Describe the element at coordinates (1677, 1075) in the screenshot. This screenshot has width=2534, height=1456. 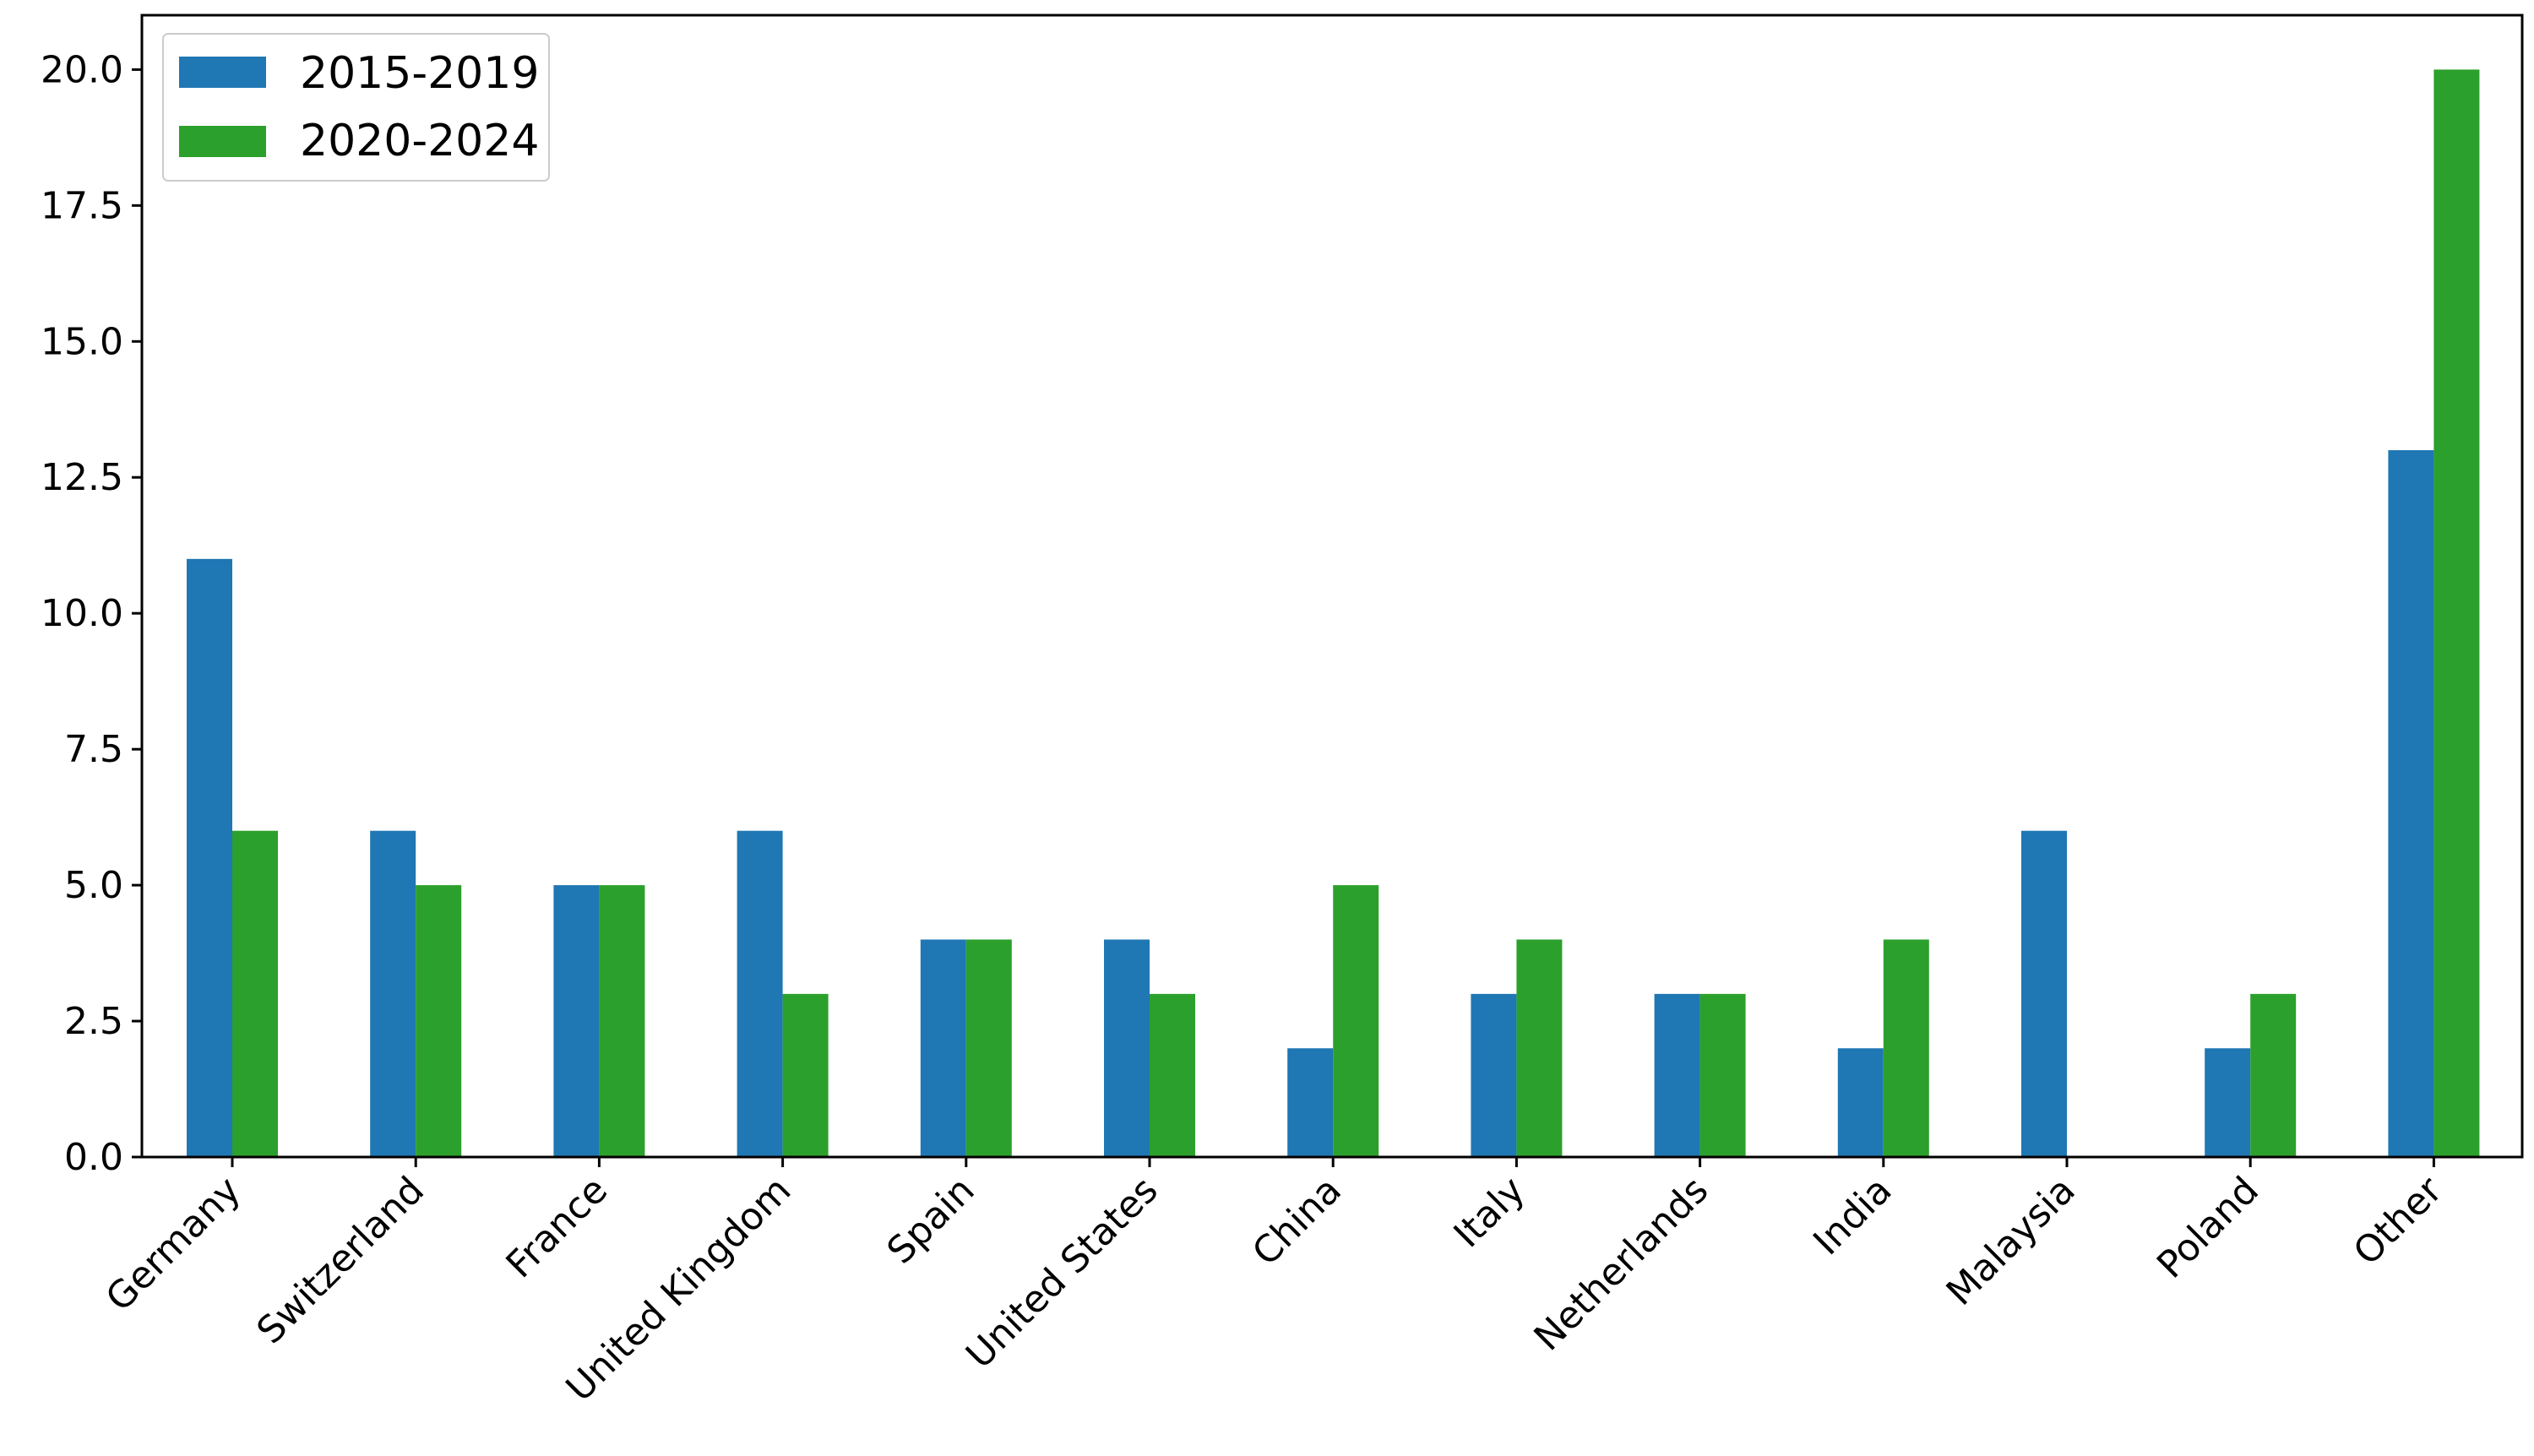
I see `bar-netherlands-2015-2019` at that location.